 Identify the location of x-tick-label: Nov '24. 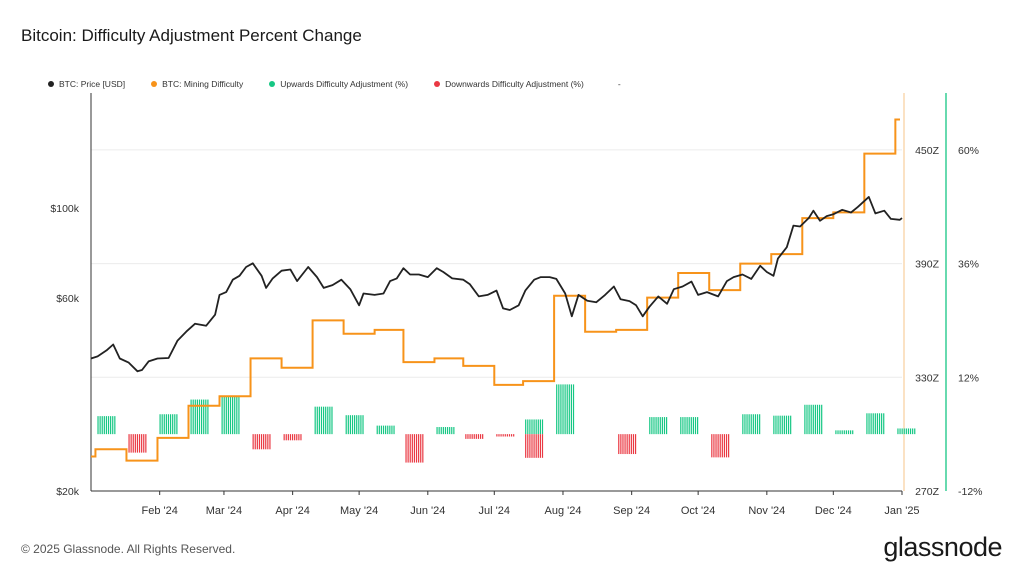
(766, 511).